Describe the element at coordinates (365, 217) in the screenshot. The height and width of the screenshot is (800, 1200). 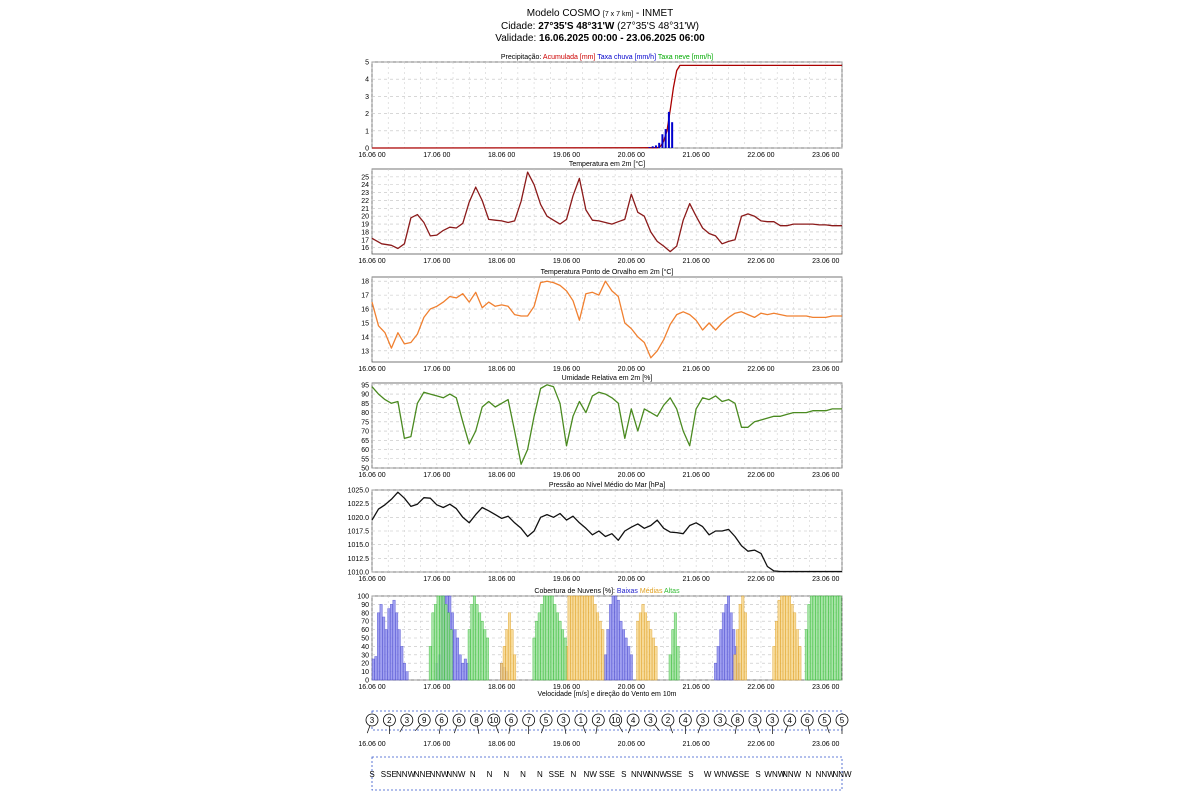
I see `y-tick-label: 20` at that location.